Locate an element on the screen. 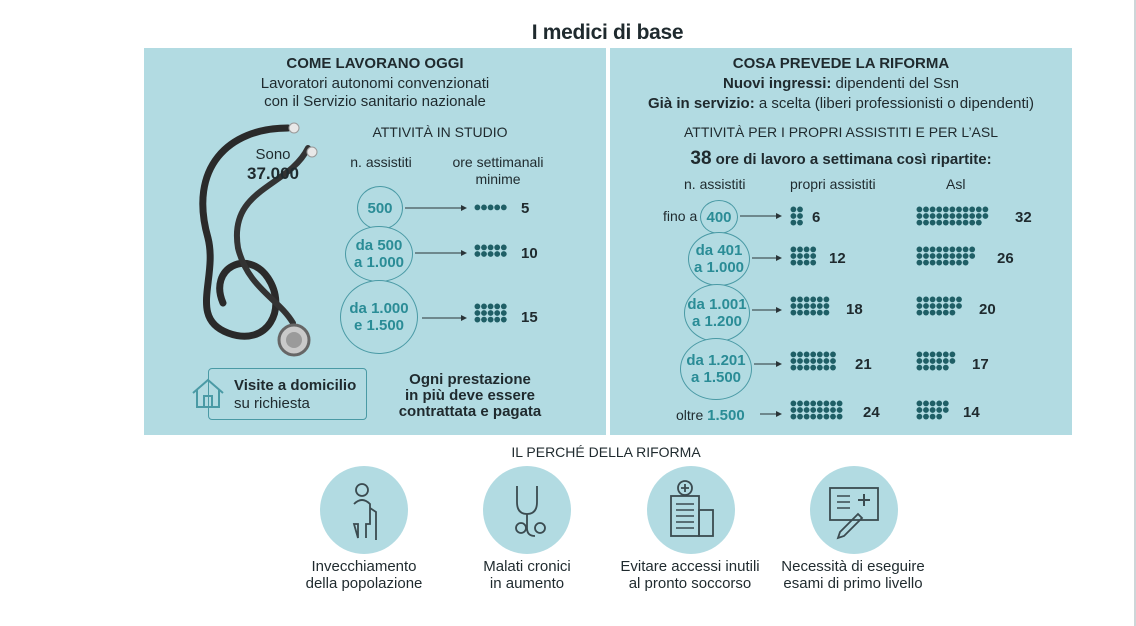  right-band-400: 400 is located at coordinates (719, 217).